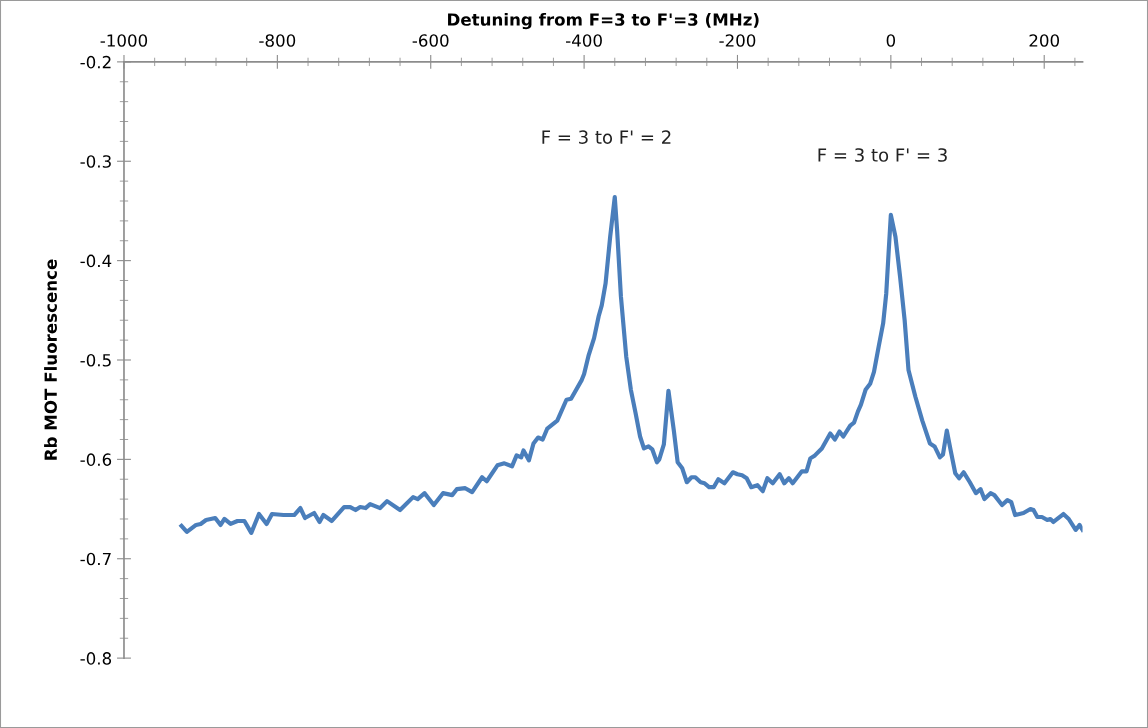 This screenshot has height=728, width=1148. What do you see at coordinates (95, 161) in the screenshot?
I see `y-tick-label: -0.3` at bounding box center [95, 161].